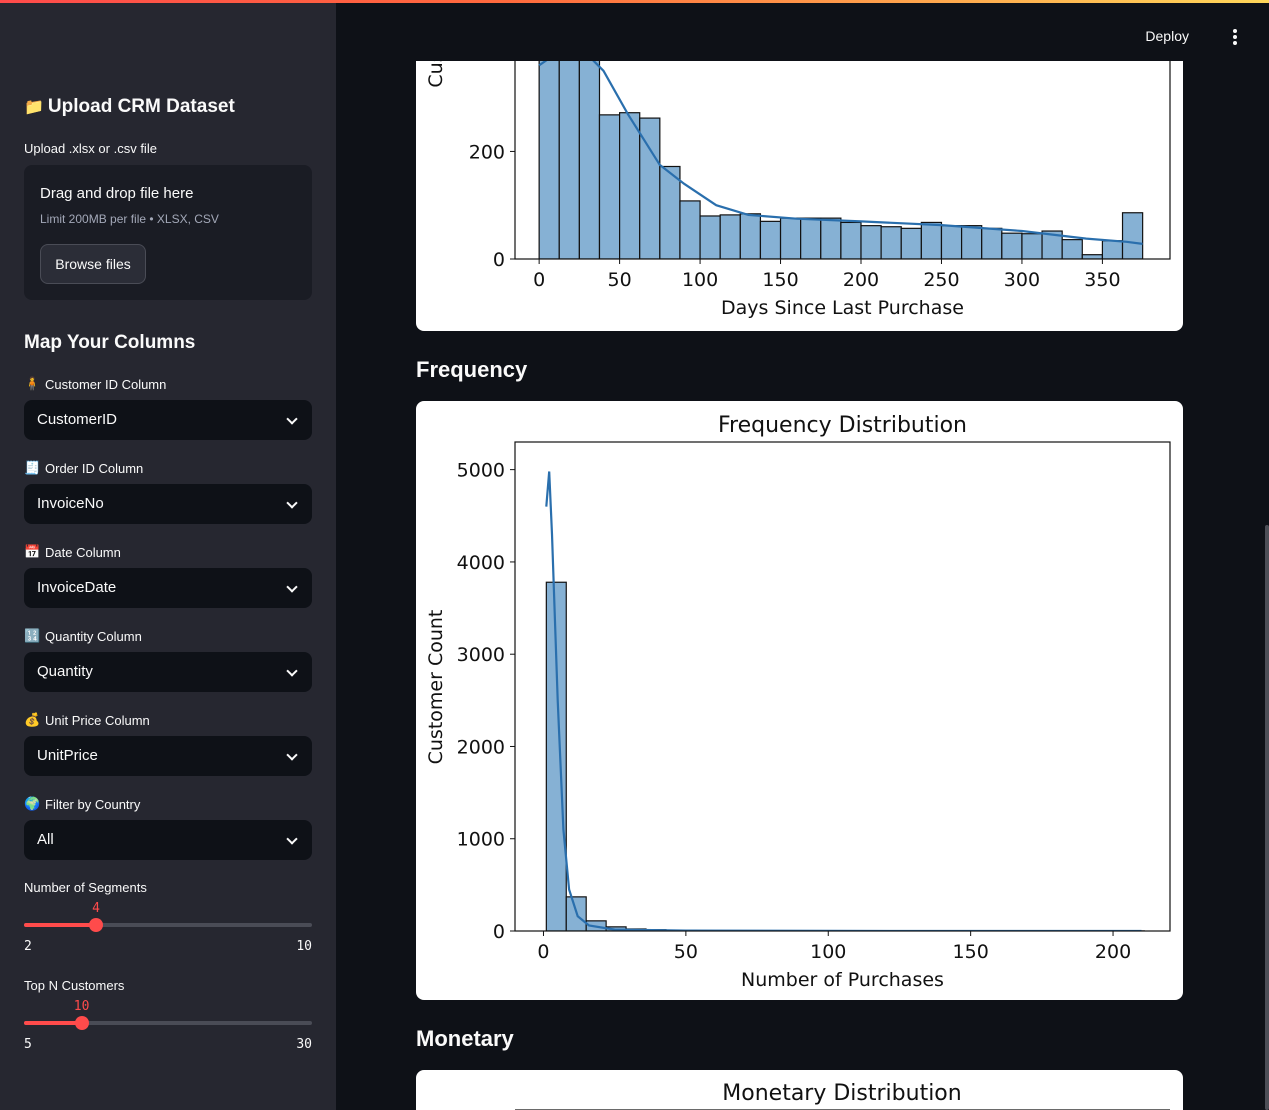 The width and height of the screenshot is (1269, 1110). Describe the element at coordinates (32, 803) in the screenshot. I see `globe-icon: 🌍` at that location.